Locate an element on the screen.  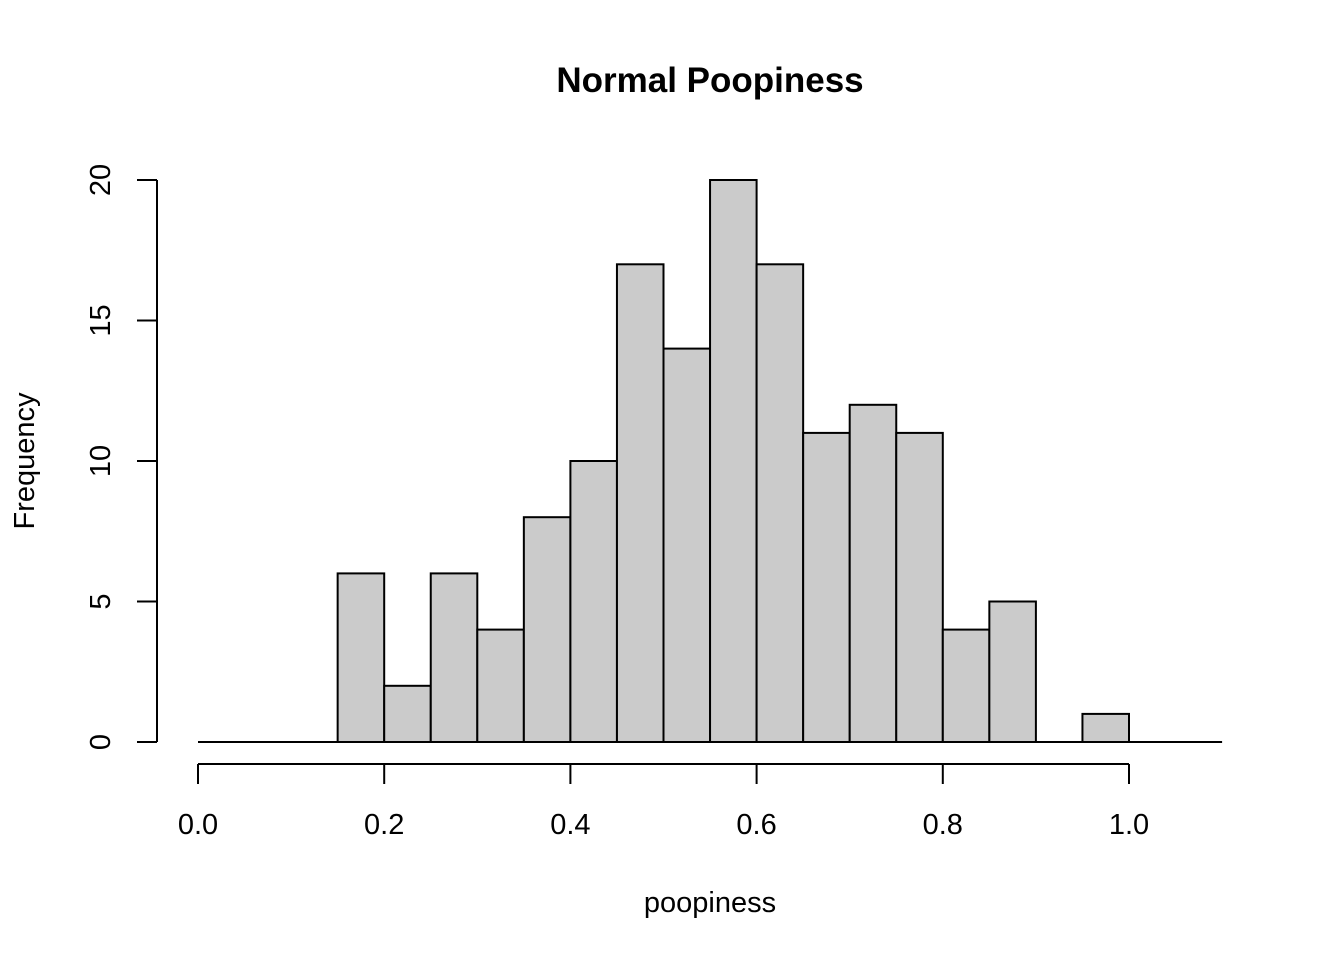
x-tick-label-0: 0.0 is located at coordinates (198, 825).